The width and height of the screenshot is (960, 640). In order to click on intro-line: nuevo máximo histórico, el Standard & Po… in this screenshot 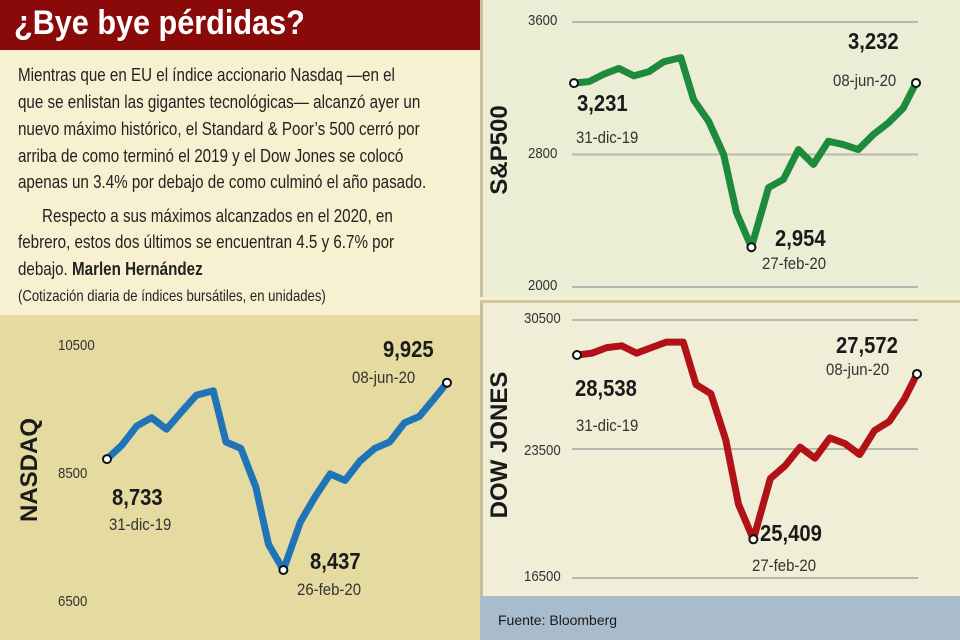, I will do `click(219, 128)`.